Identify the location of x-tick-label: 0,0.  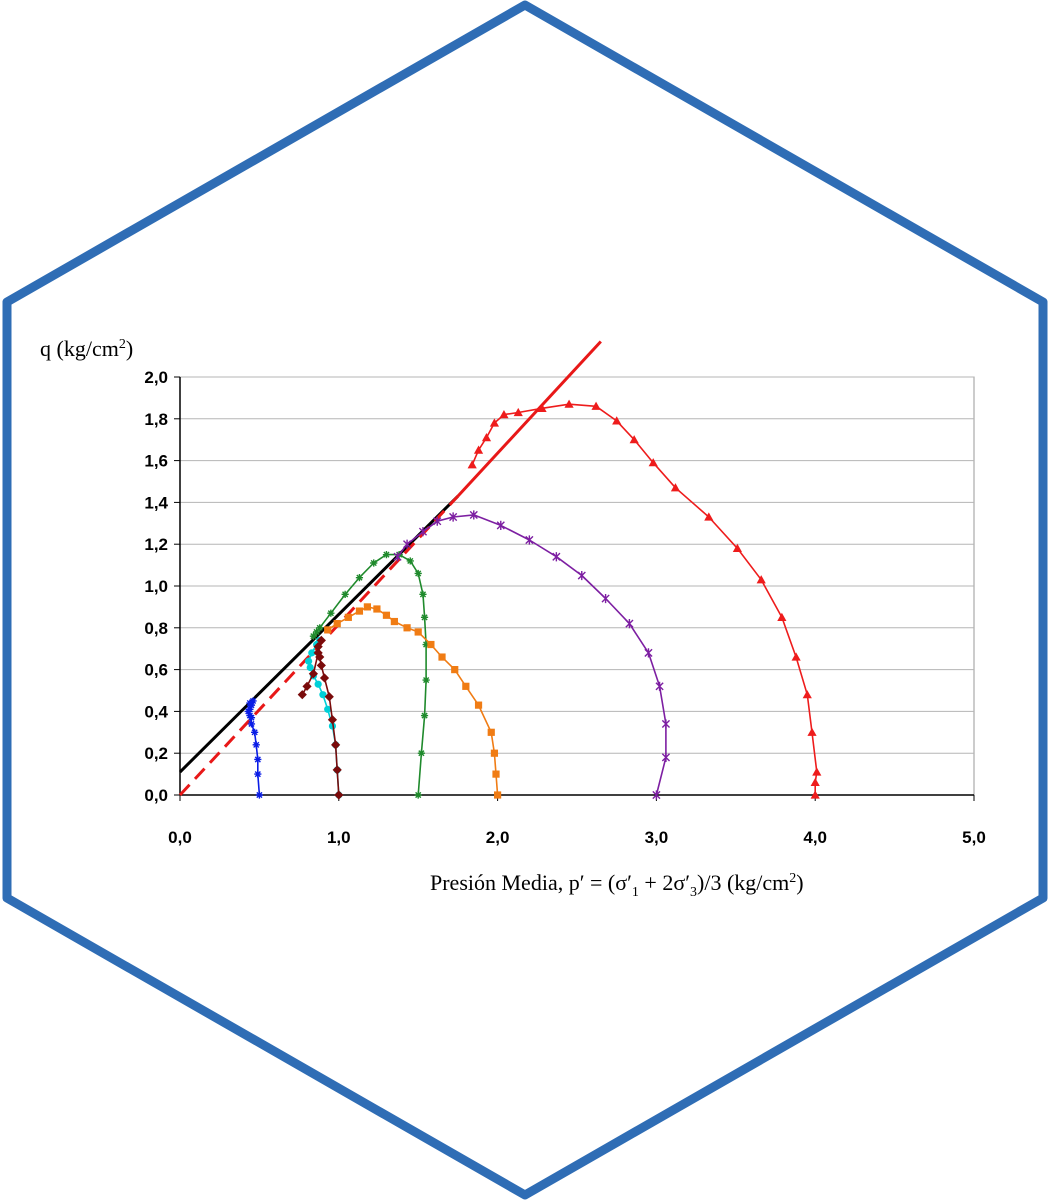
(180, 837).